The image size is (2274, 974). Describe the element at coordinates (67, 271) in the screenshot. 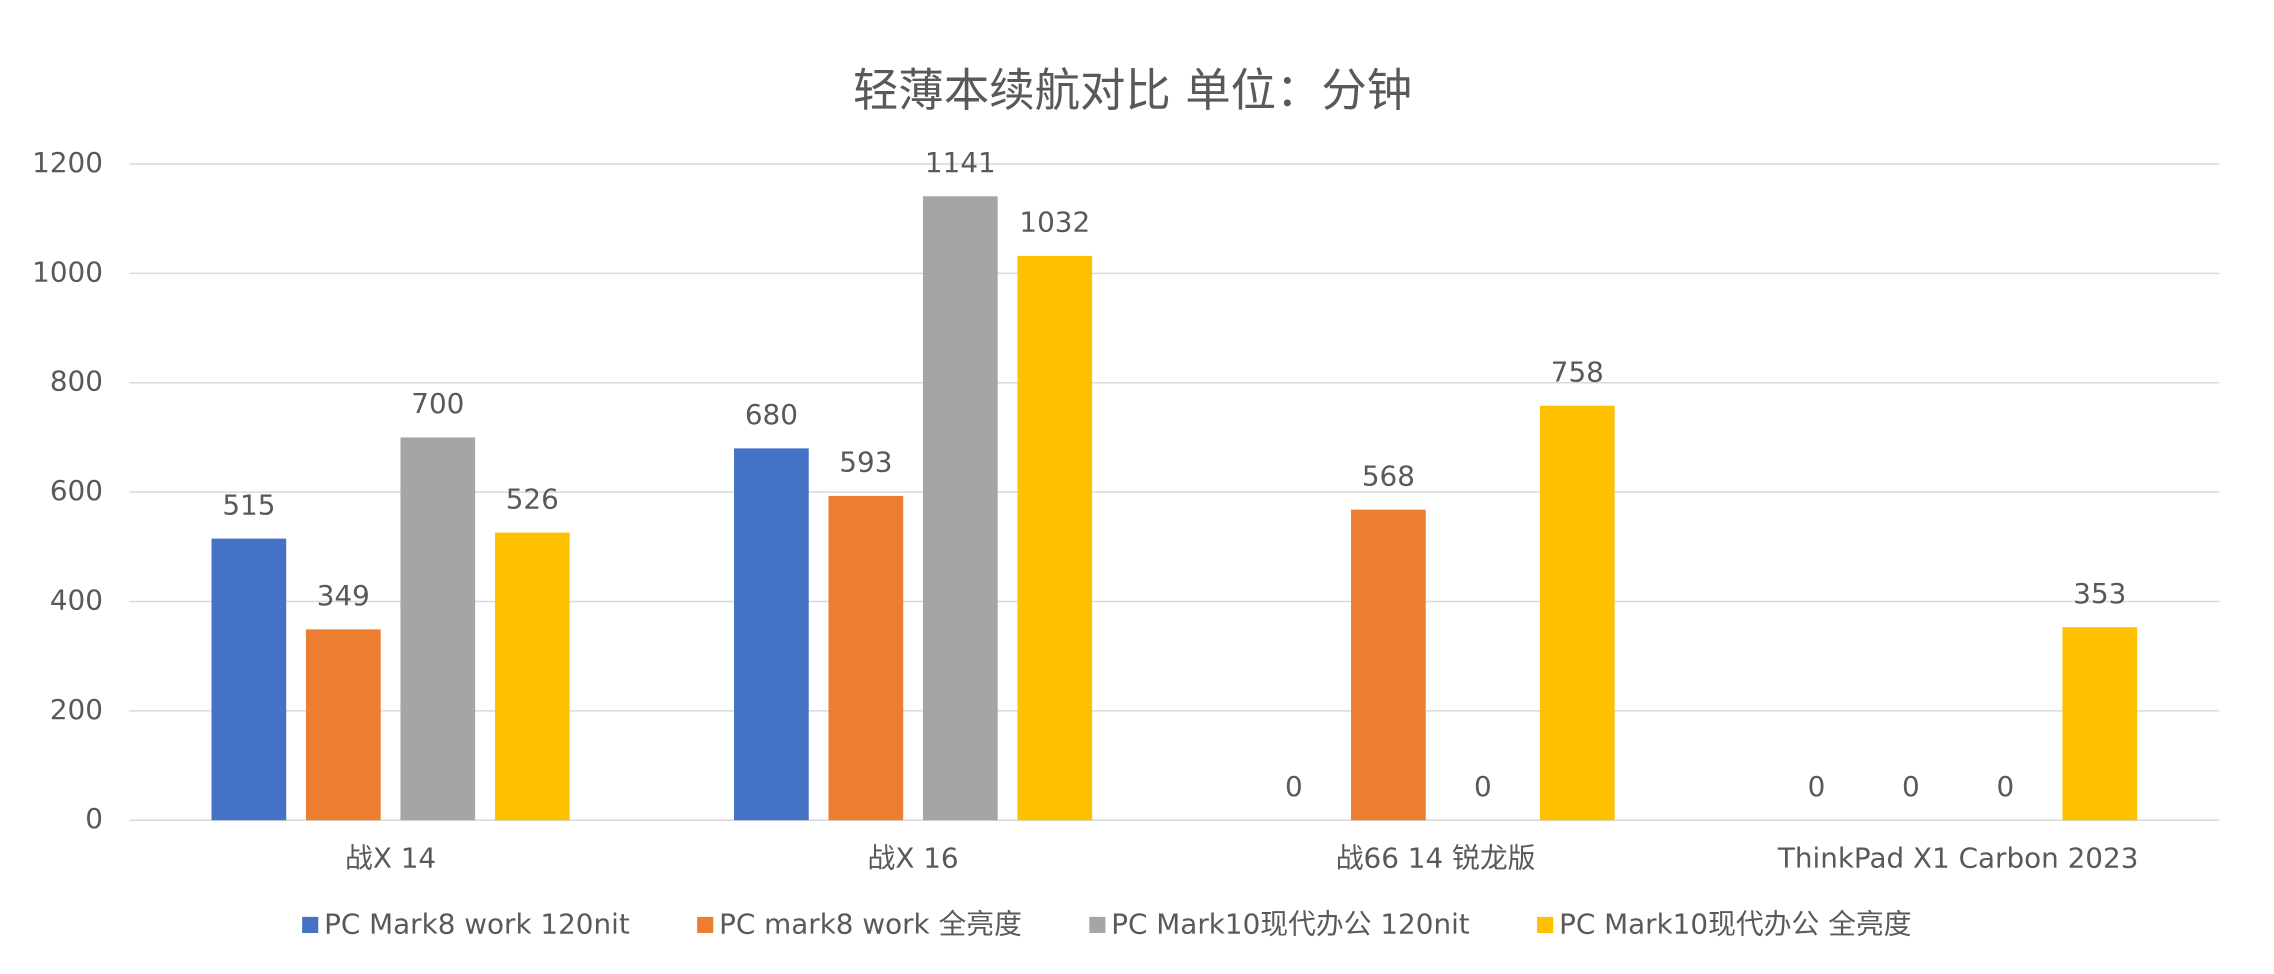

I see `y-tick-label: 1000` at that location.